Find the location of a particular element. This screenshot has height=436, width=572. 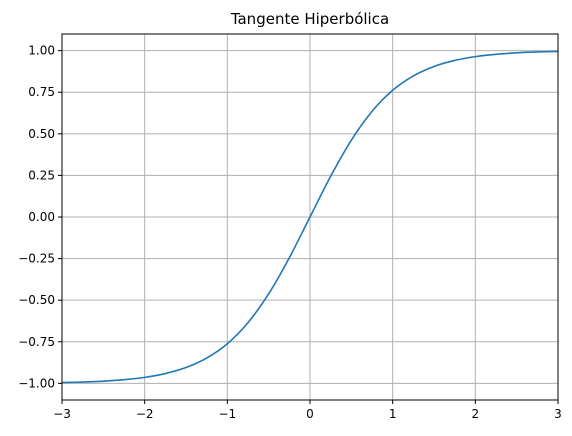

y-tick-label: 1.00 is located at coordinates (41, 51).